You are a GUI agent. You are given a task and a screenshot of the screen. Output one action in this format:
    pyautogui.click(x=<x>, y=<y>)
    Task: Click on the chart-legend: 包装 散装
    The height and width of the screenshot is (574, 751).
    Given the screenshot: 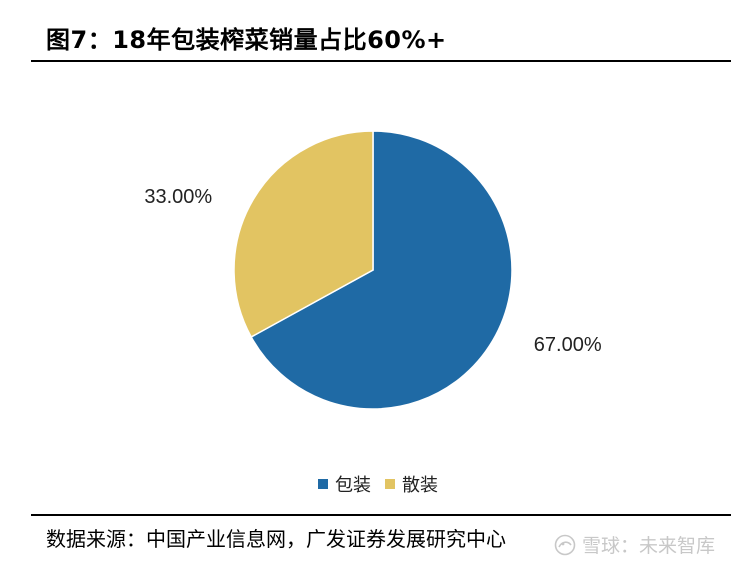 What is the action you would take?
    pyautogui.click(x=385, y=484)
    